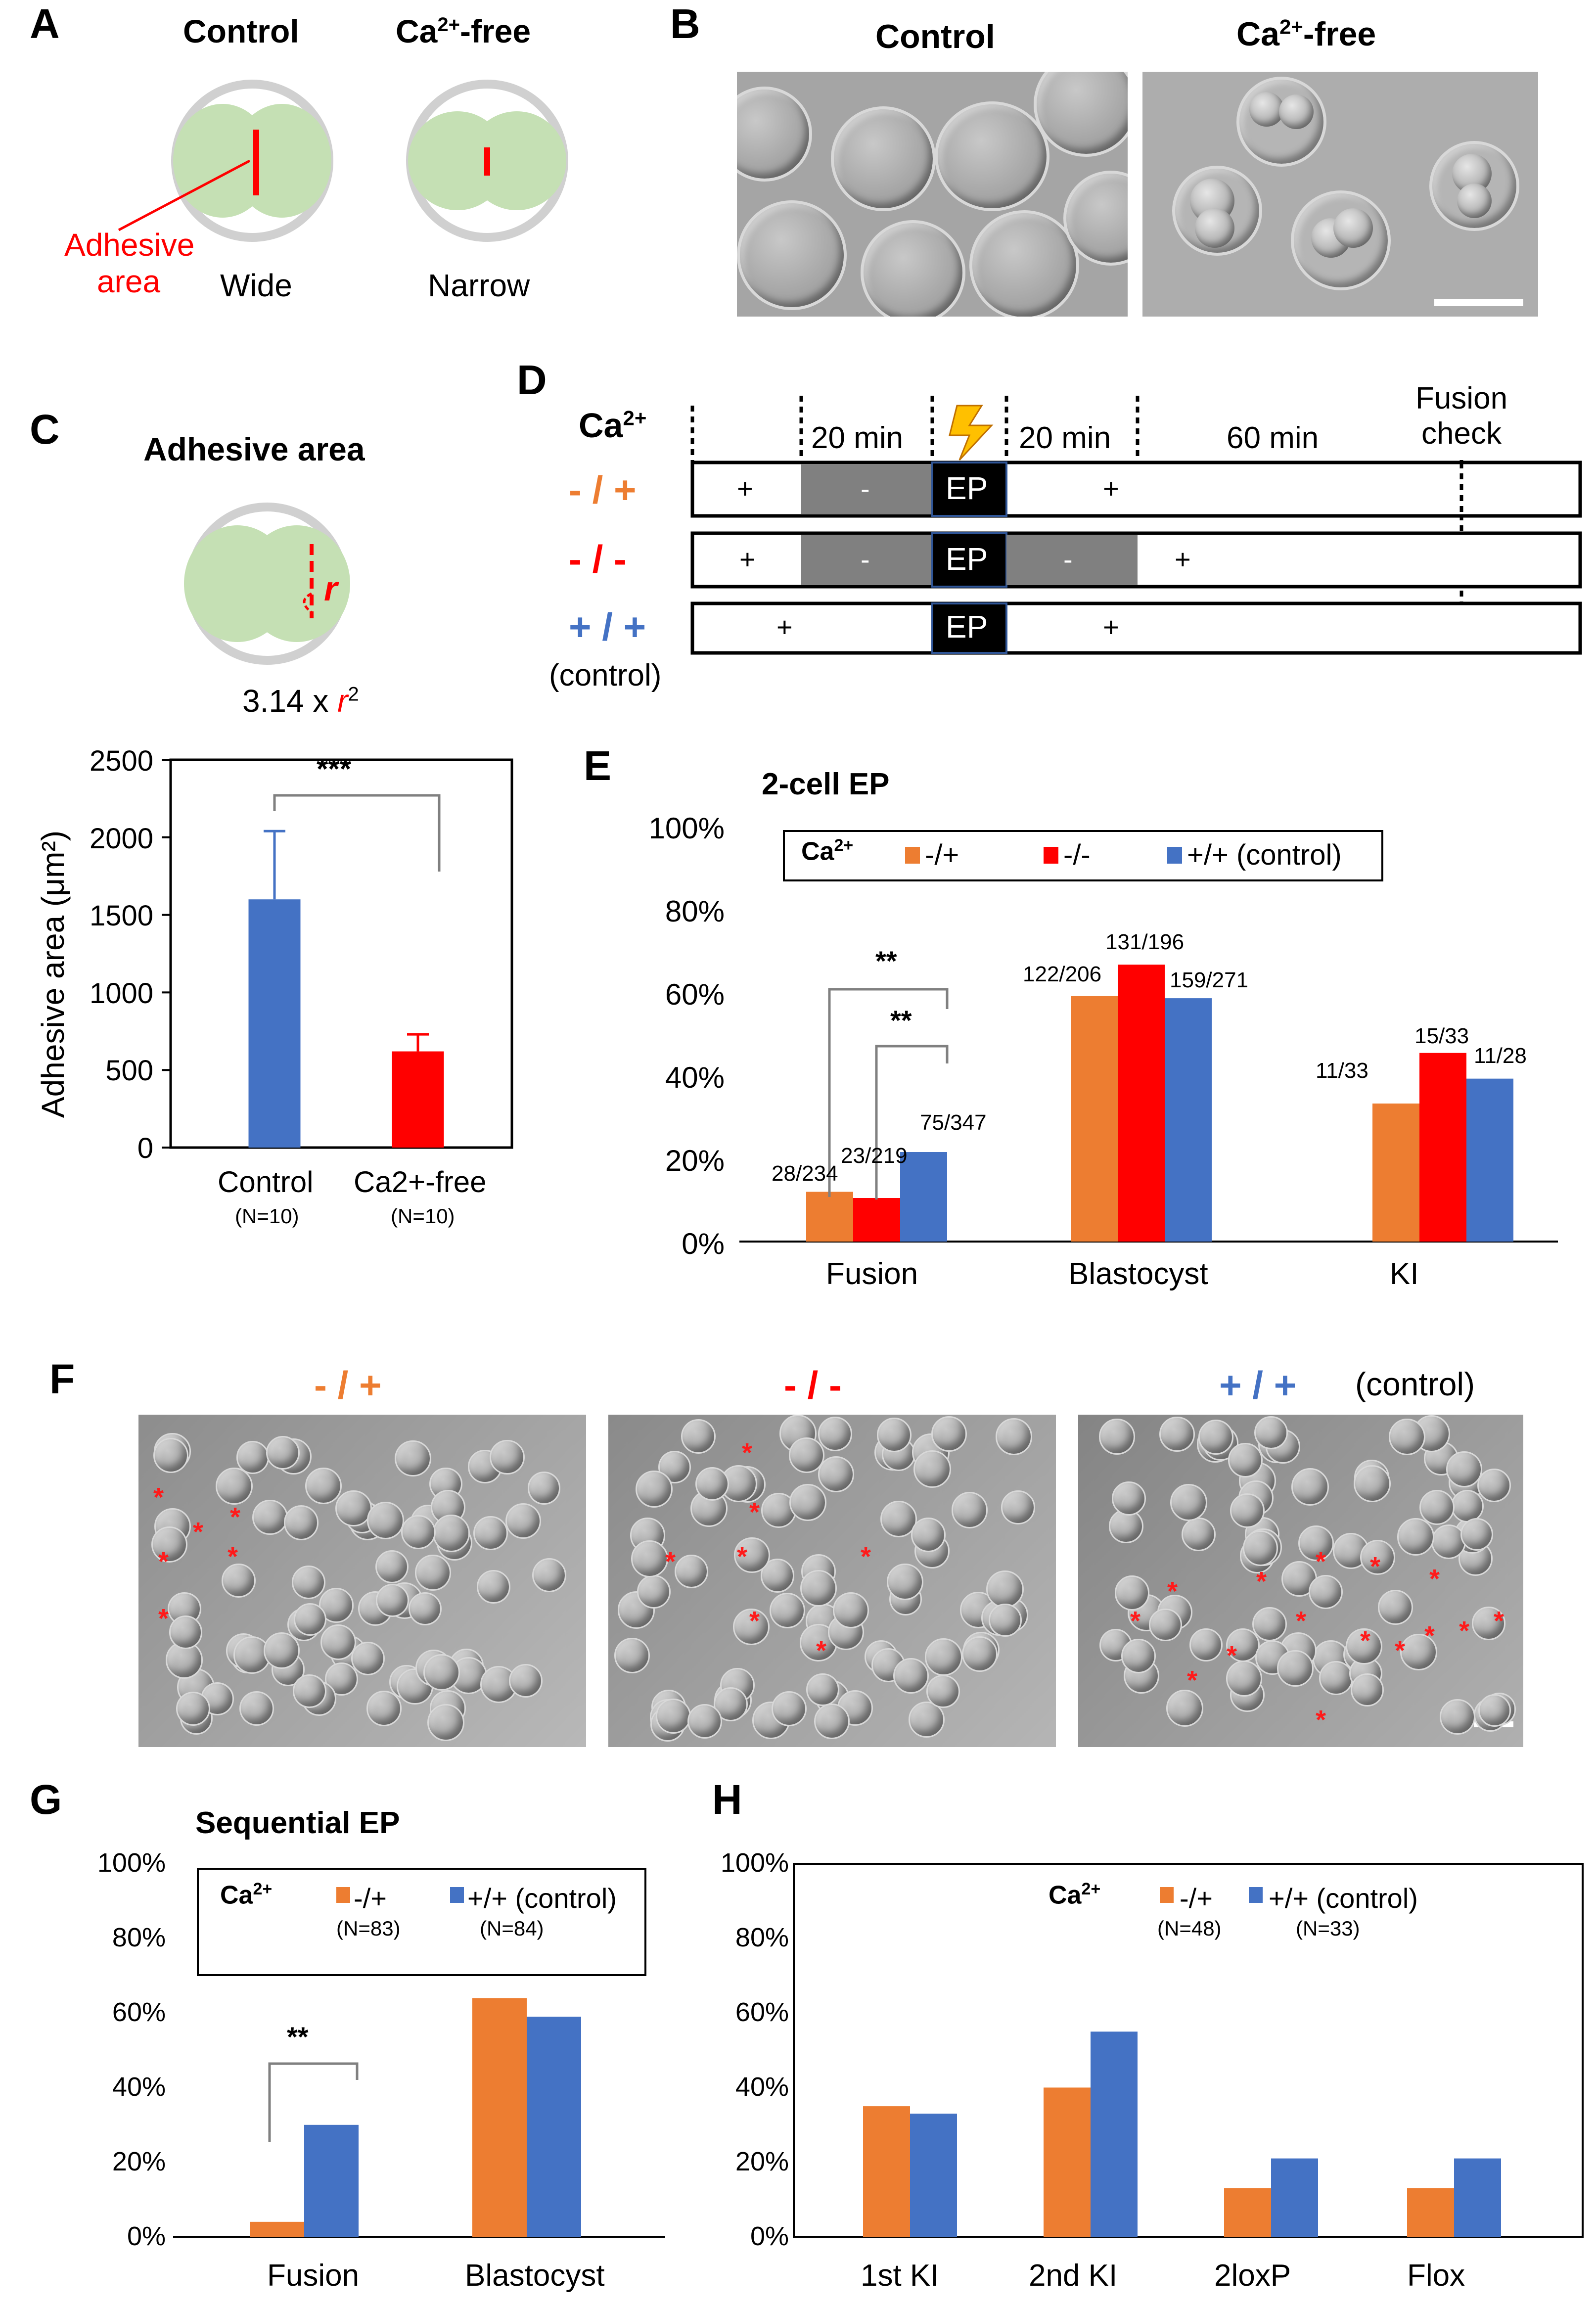 The height and width of the screenshot is (2306, 1596). Describe the element at coordinates (1252, 2276) in the screenshot. I see `h-xtick-2loxp: 2loxP` at that location.